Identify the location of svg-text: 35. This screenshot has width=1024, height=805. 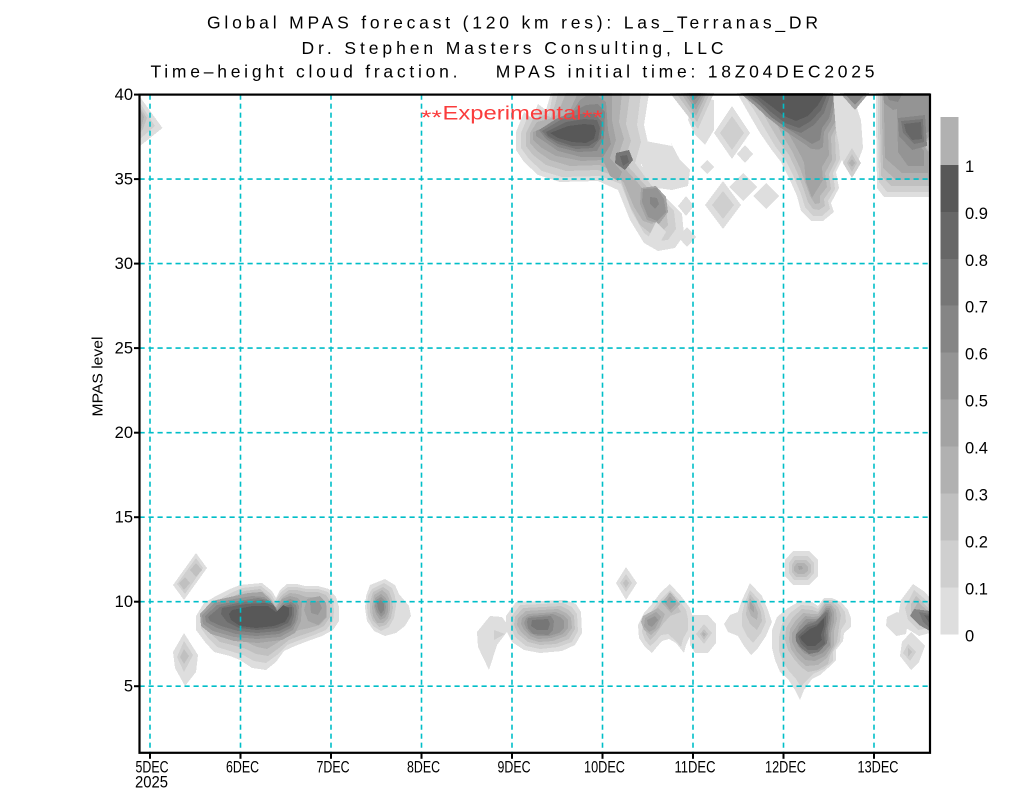
(124, 180).